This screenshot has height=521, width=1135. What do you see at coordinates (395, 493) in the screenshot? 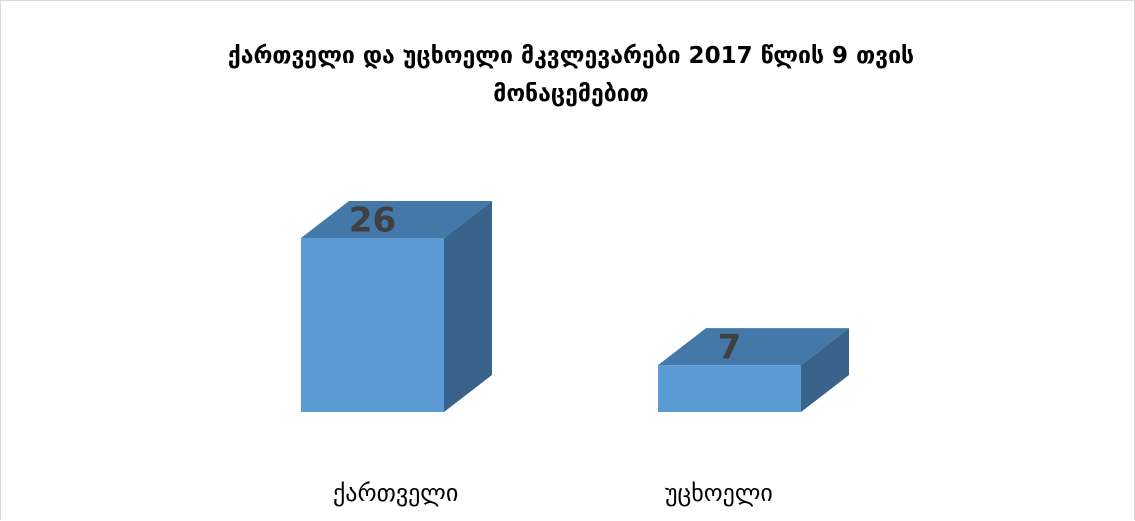
I see `category-label-1: ქართველი` at bounding box center [395, 493].